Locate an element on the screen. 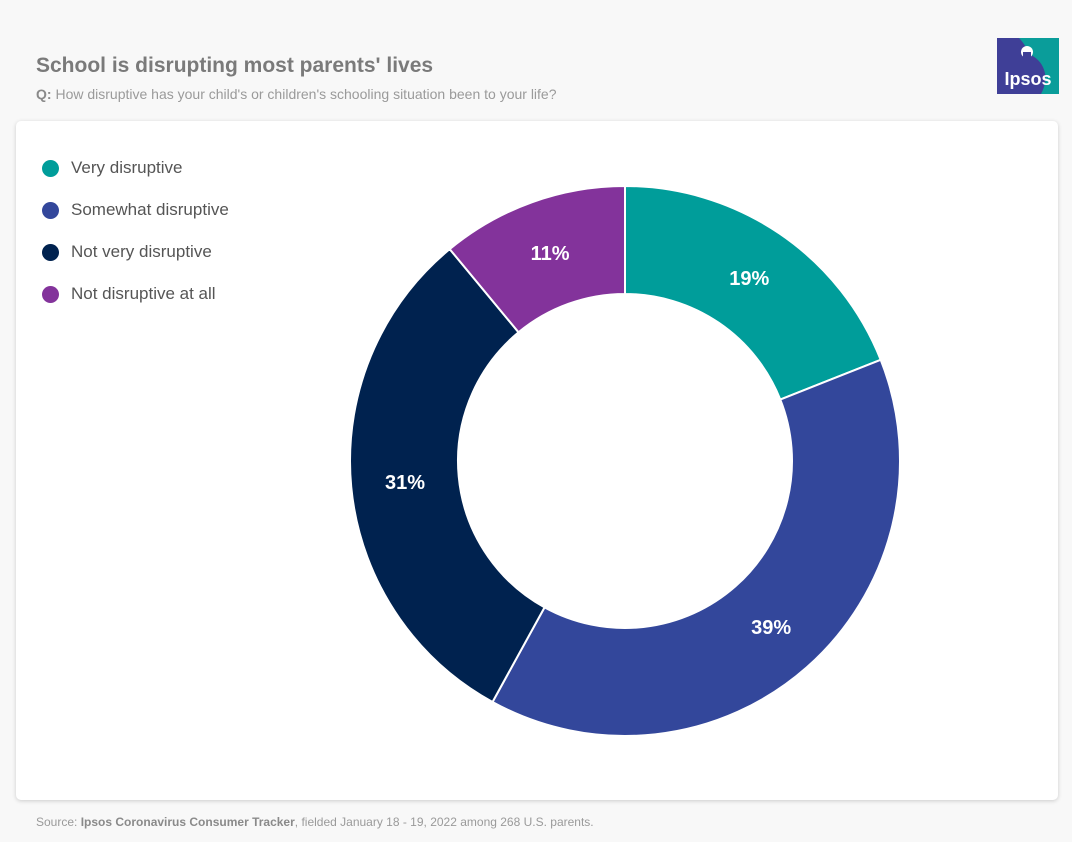  legend-label: Somewhat disruptive is located at coordinates (150, 209).